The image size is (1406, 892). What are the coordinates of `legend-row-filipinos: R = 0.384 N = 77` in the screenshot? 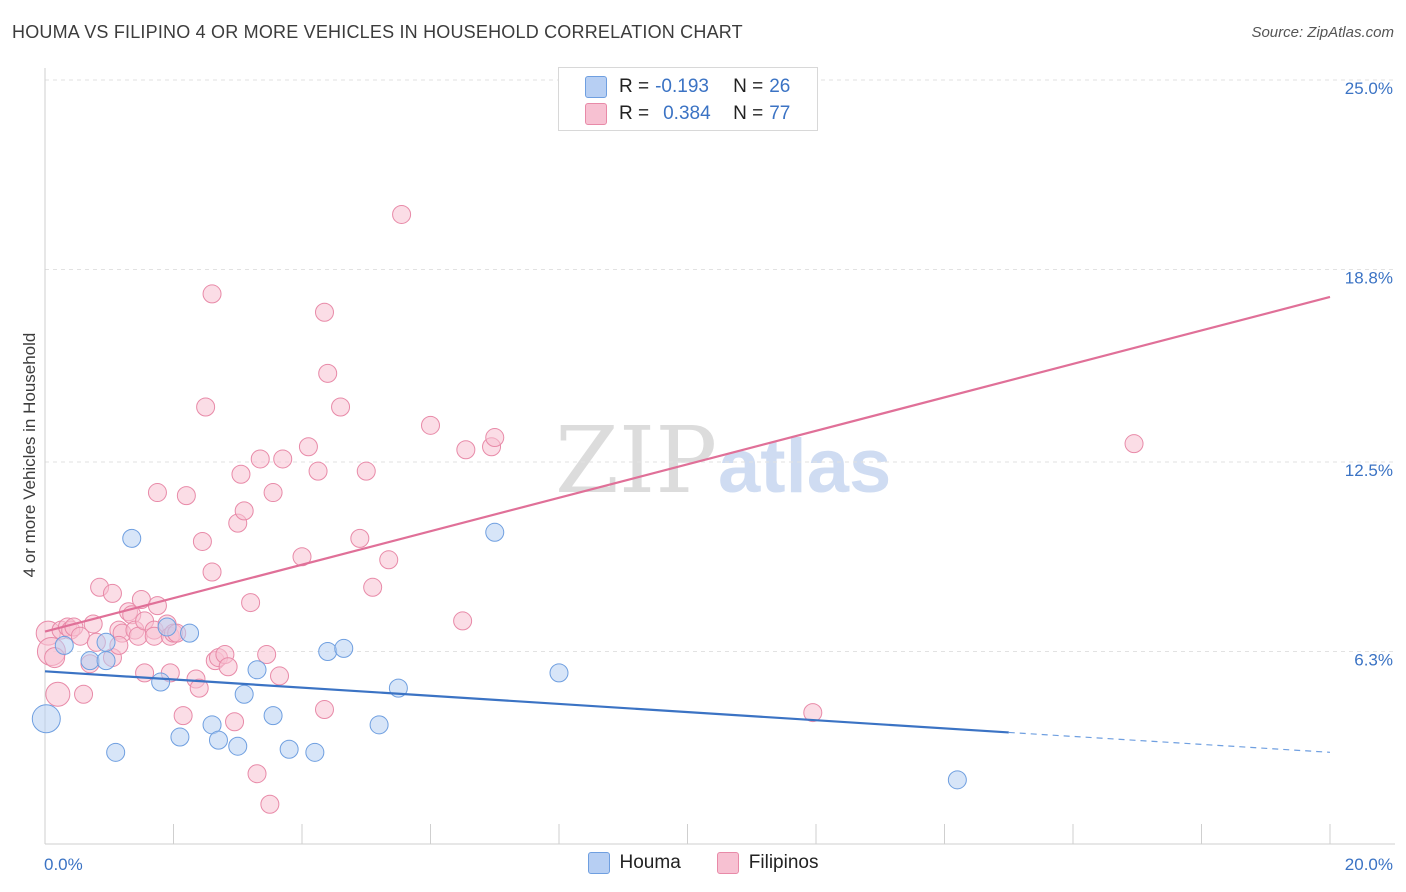 It's located at (687, 114).